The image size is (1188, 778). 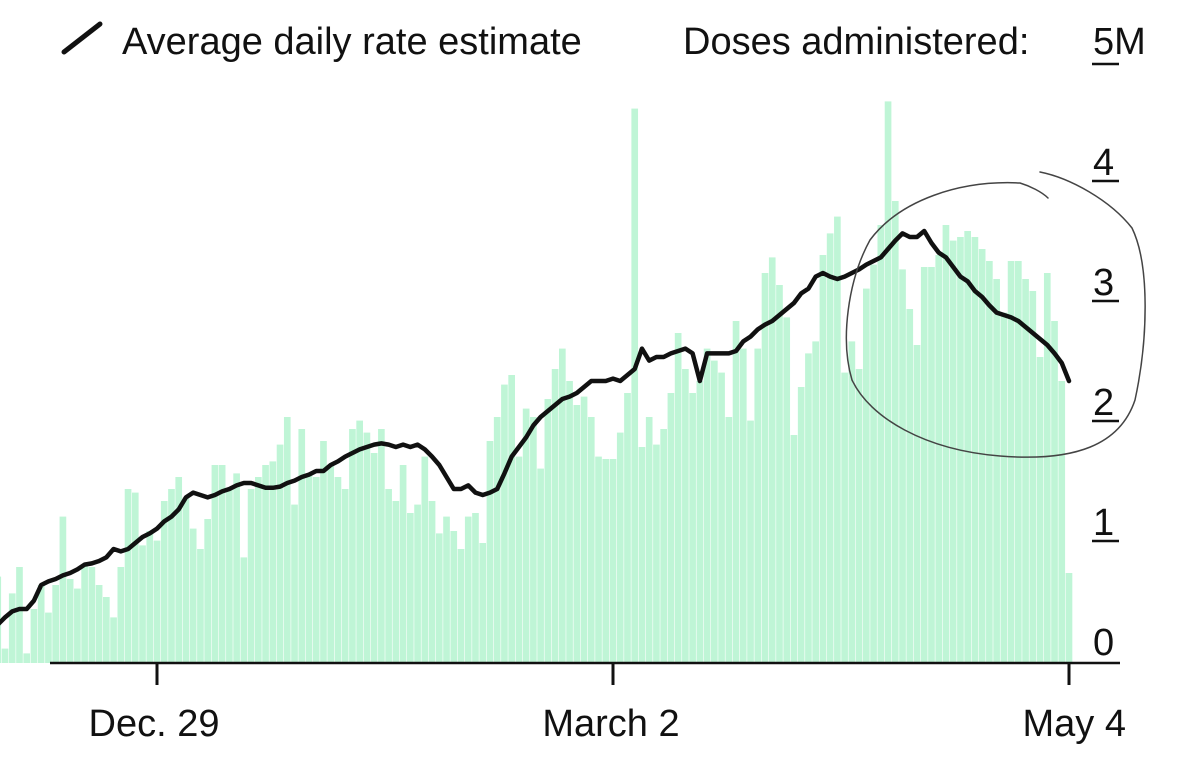 What do you see at coordinates (352, 42) in the screenshot?
I see `legend-line-label: Average daily rate estimate` at bounding box center [352, 42].